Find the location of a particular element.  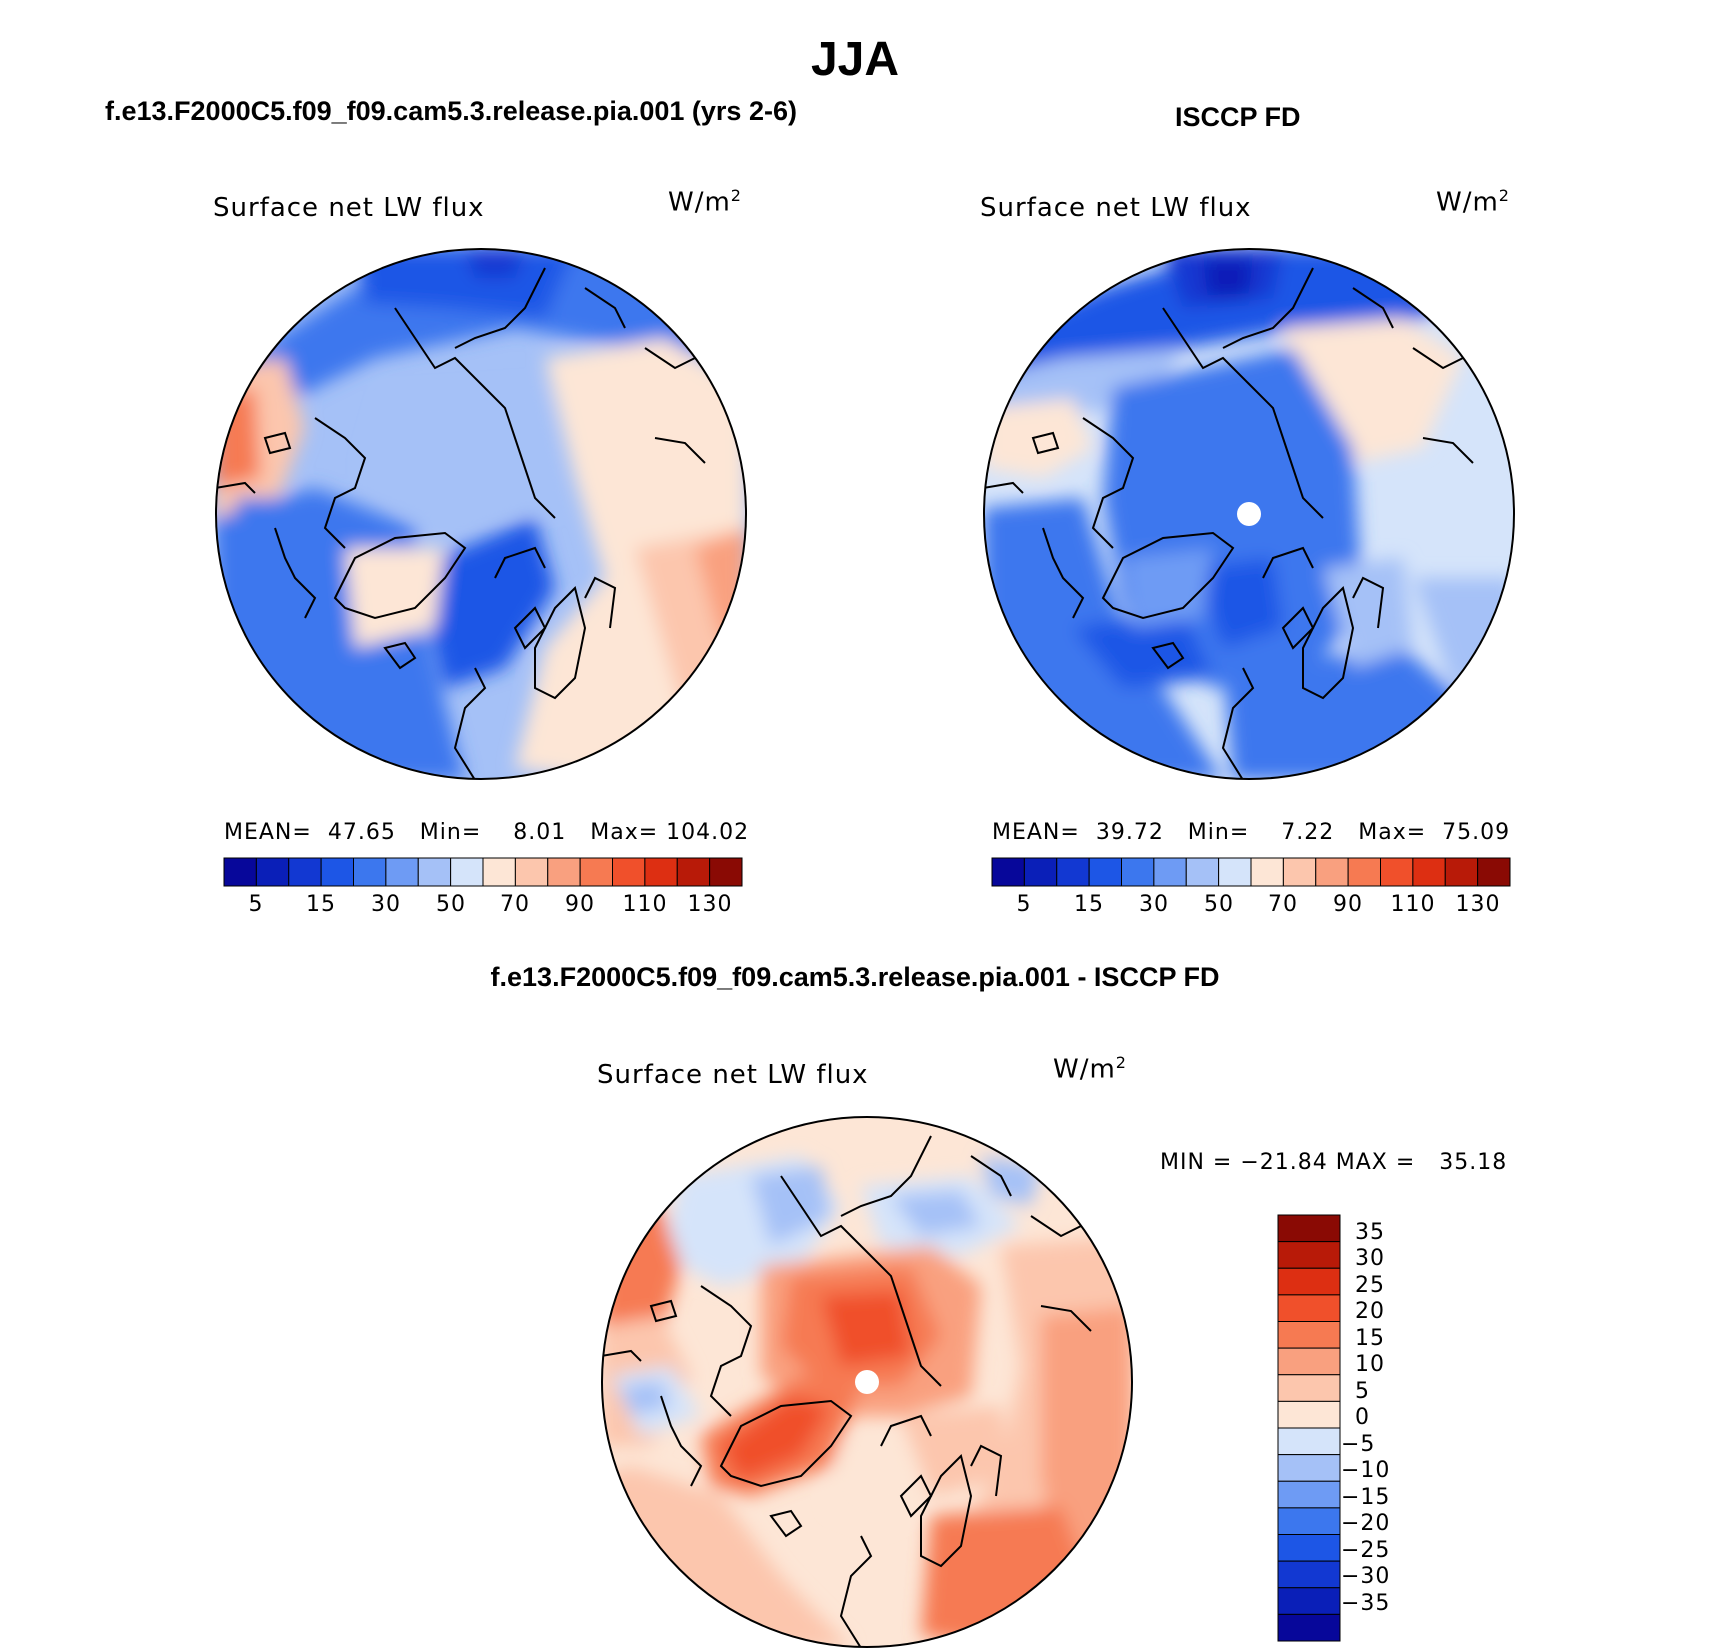

difference-unit-label: W/m2 is located at coordinates (1090, 1069).